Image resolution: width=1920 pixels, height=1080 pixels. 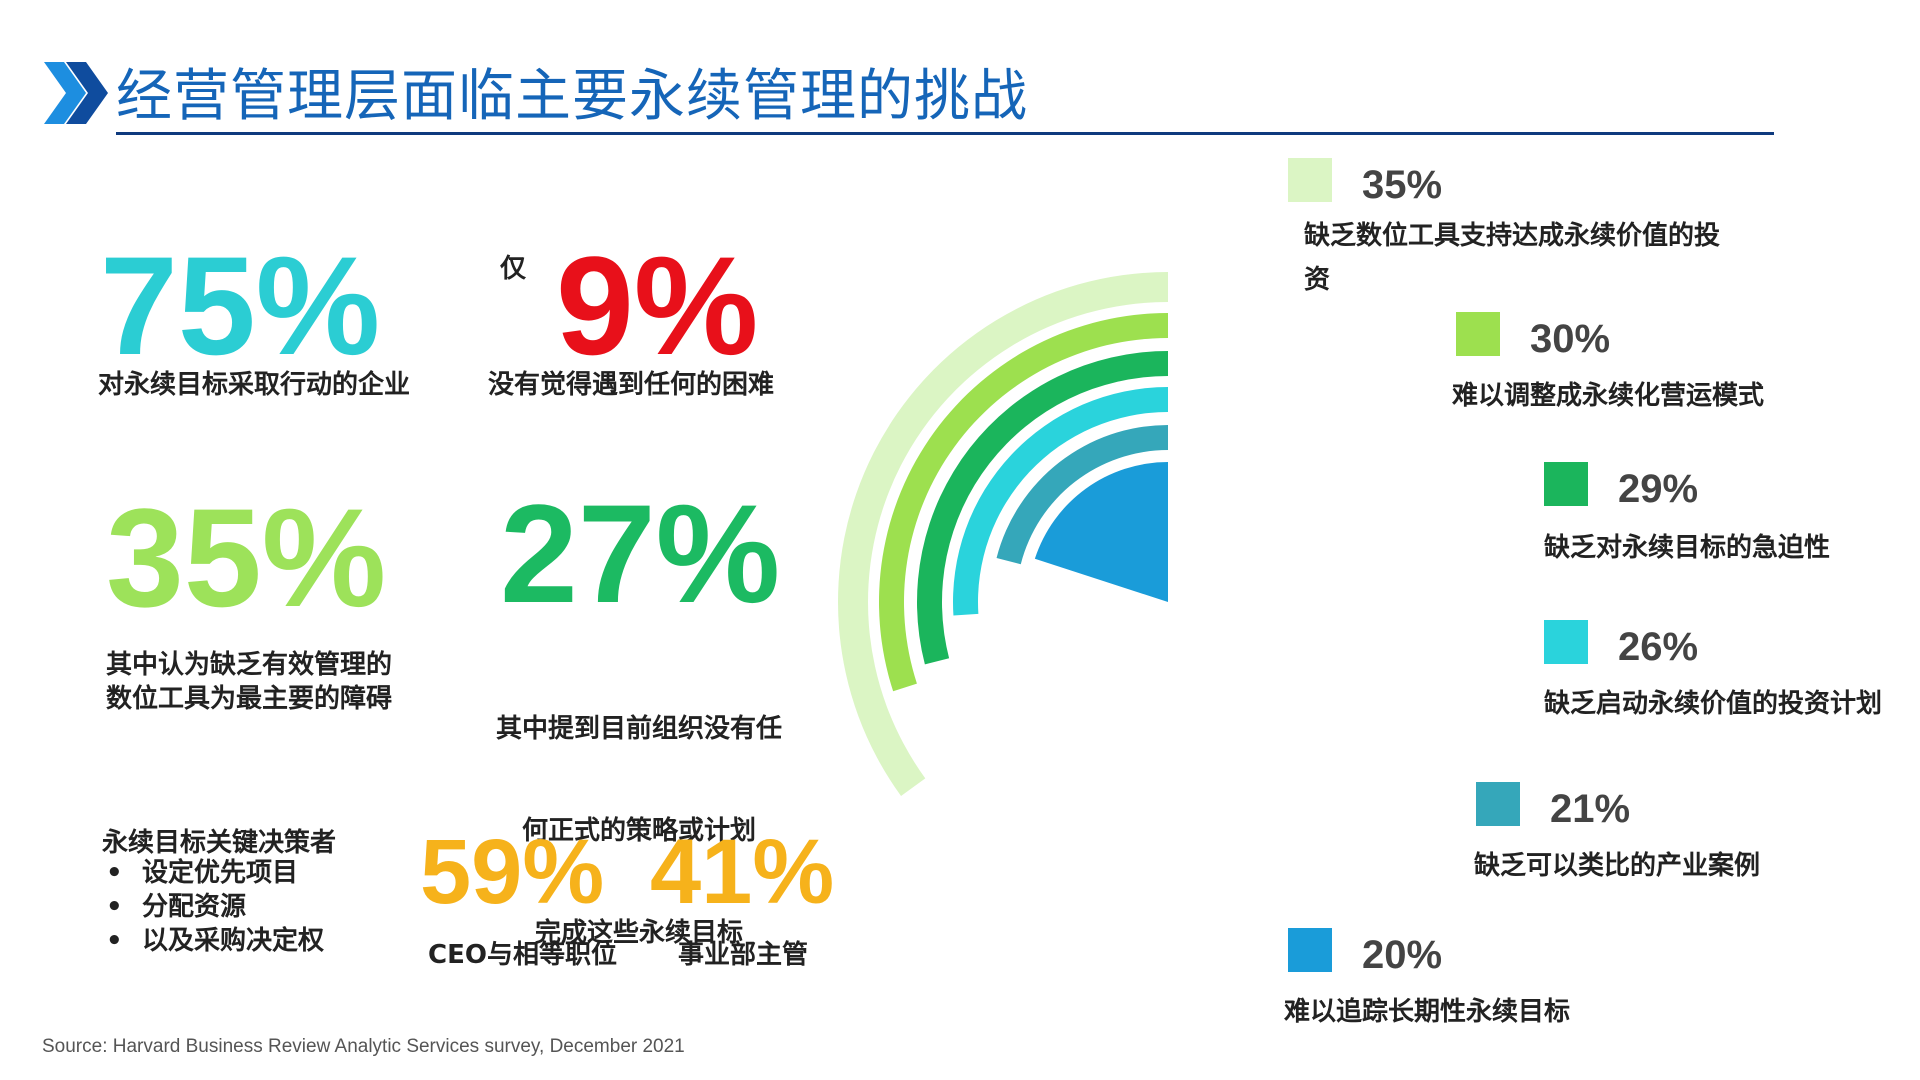 I want to click on list-item: 分配资源, so click(x=213, y=907).